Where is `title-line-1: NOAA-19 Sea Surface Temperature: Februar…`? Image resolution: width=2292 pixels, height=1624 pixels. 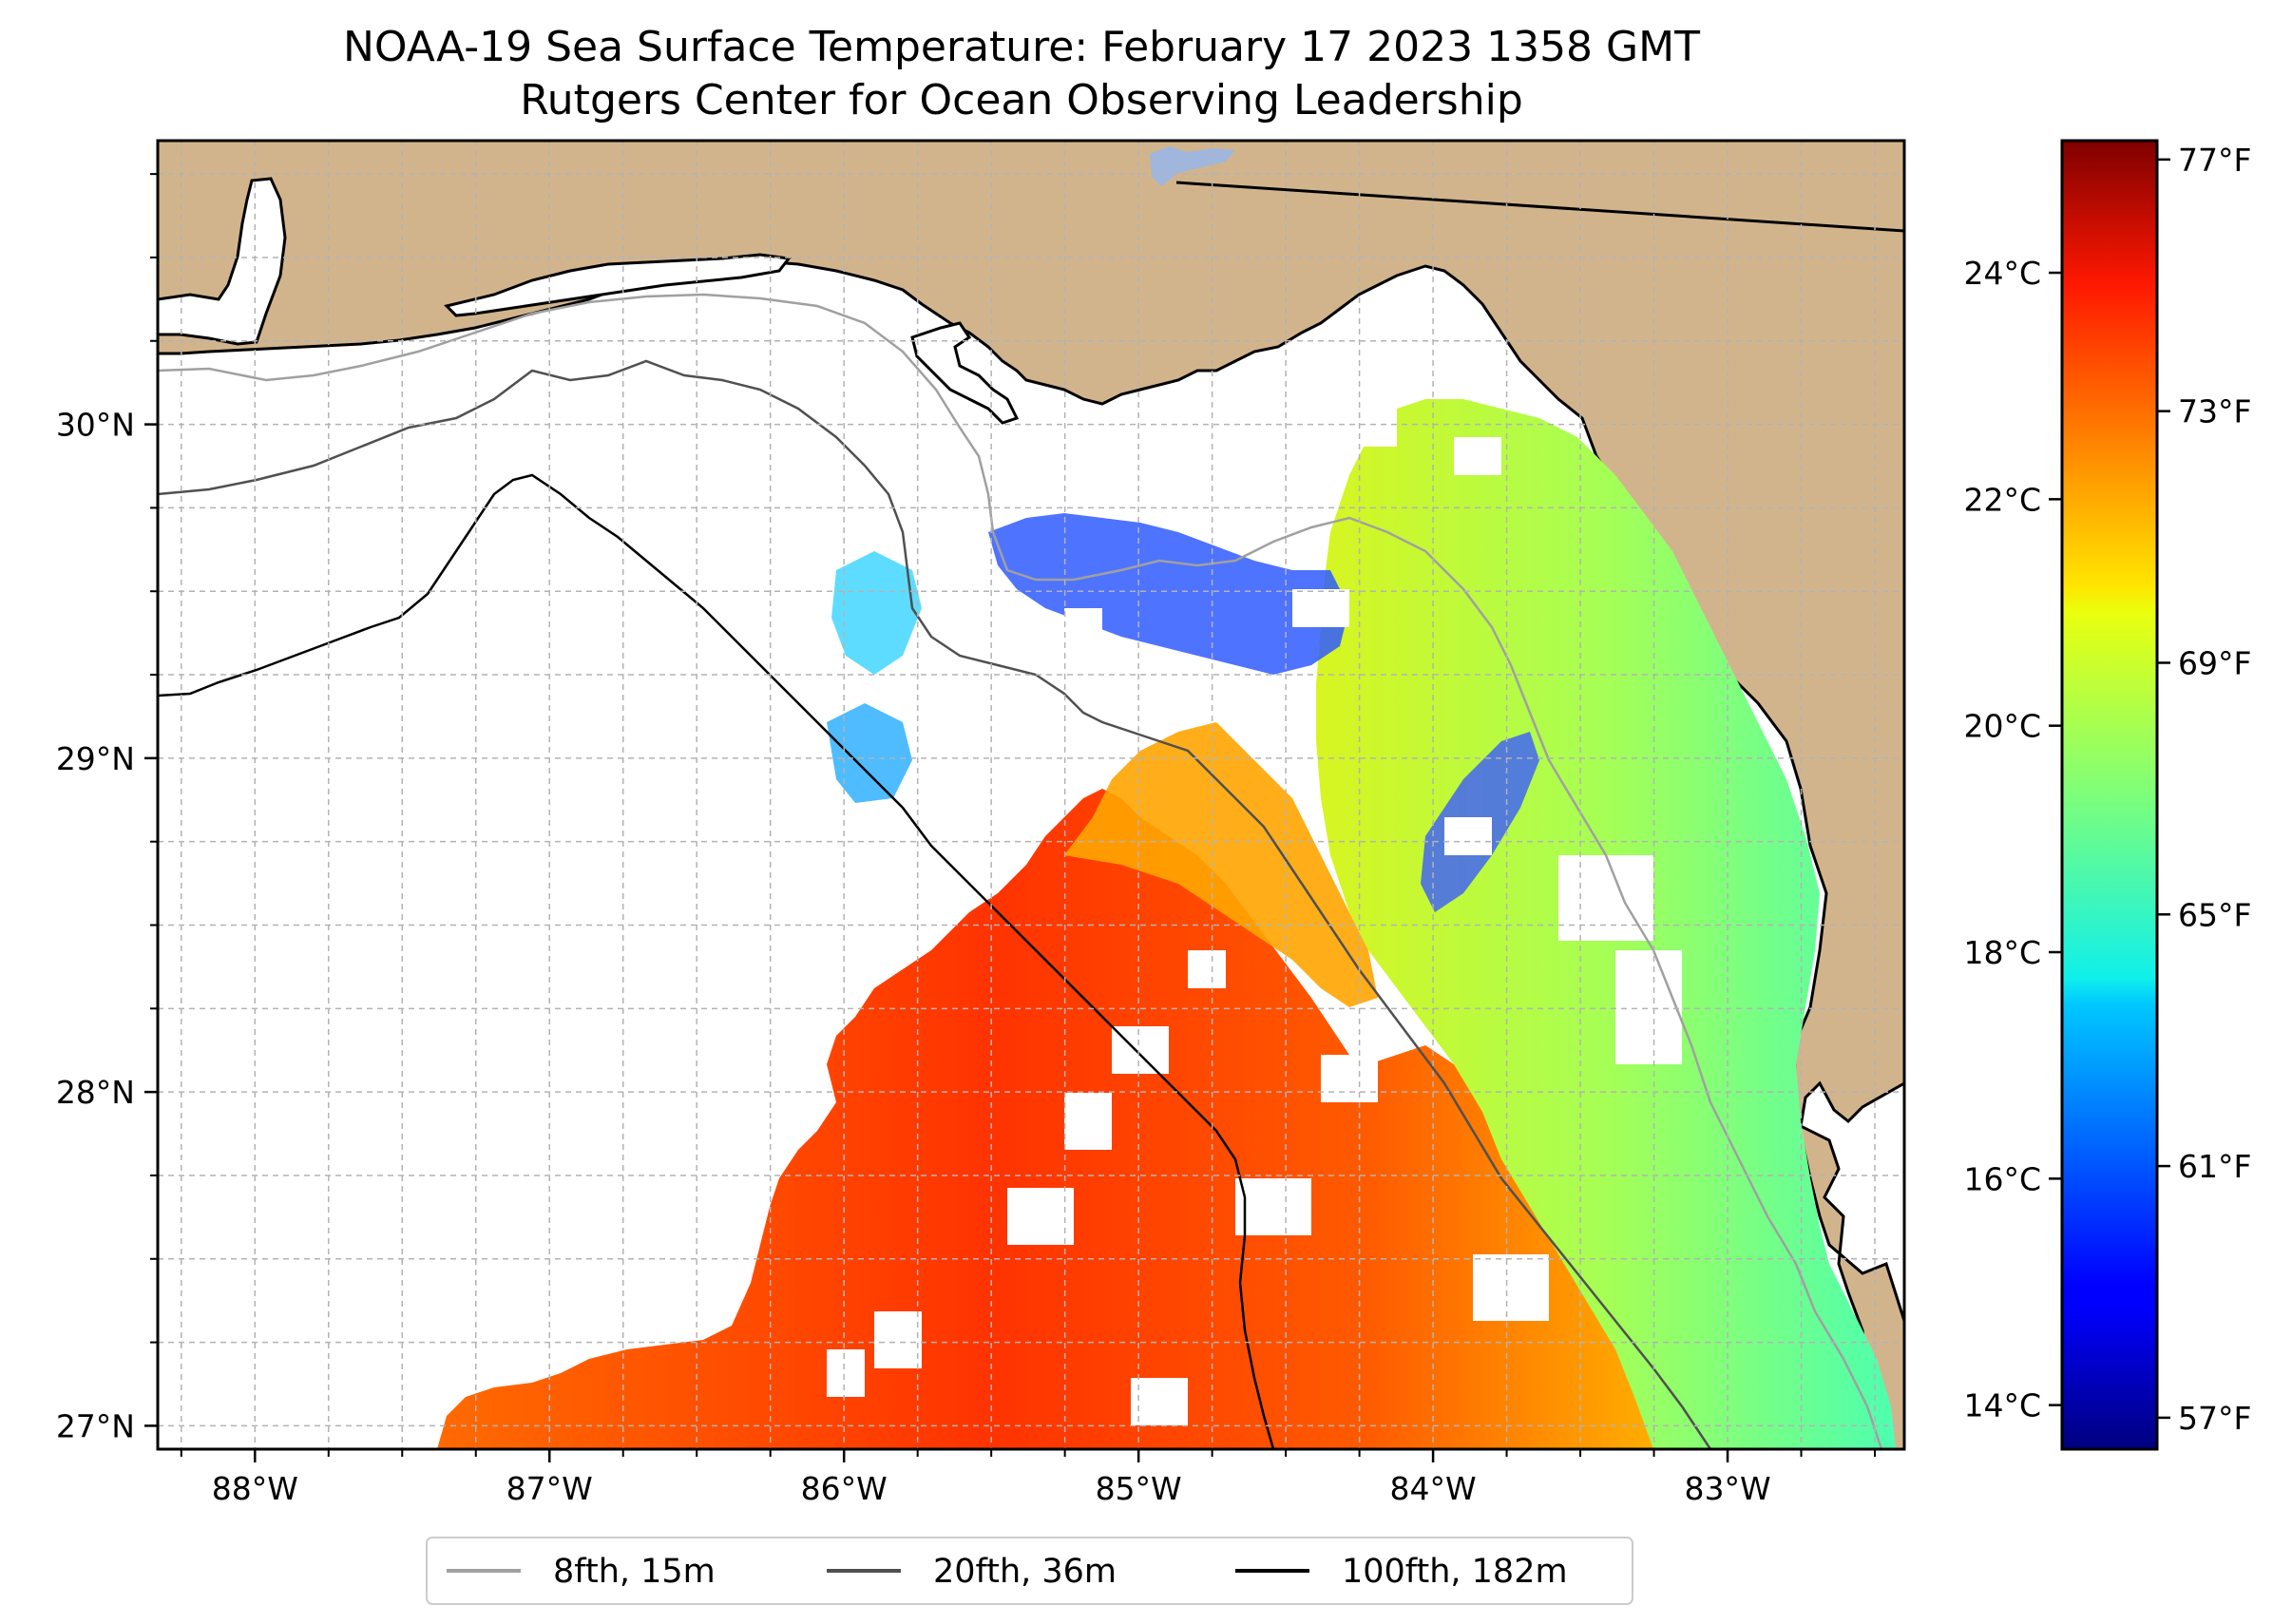
title-line-1: NOAA-19 Sea Surface Temperature: Februar… is located at coordinates (1021, 47).